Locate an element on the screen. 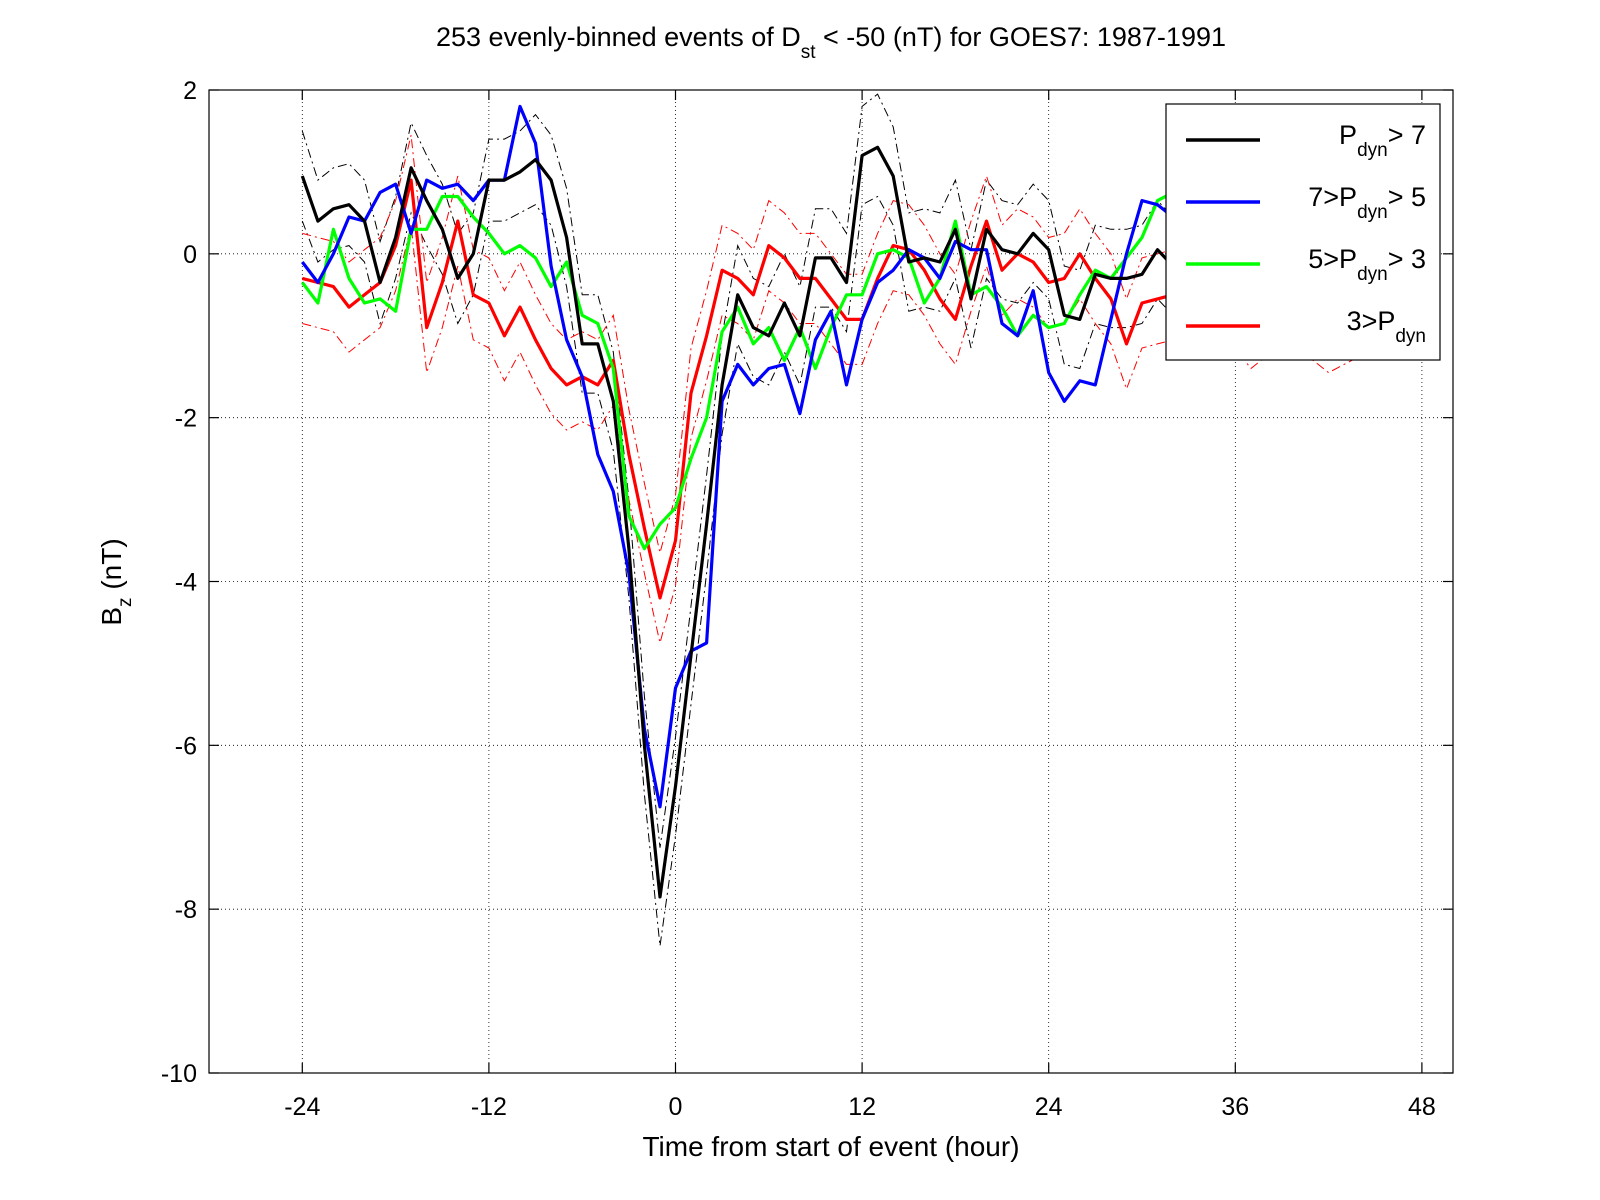 The width and height of the screenshot is (1600, 1200). x-tick-label: 0 is located at coordinates (676, 1107).